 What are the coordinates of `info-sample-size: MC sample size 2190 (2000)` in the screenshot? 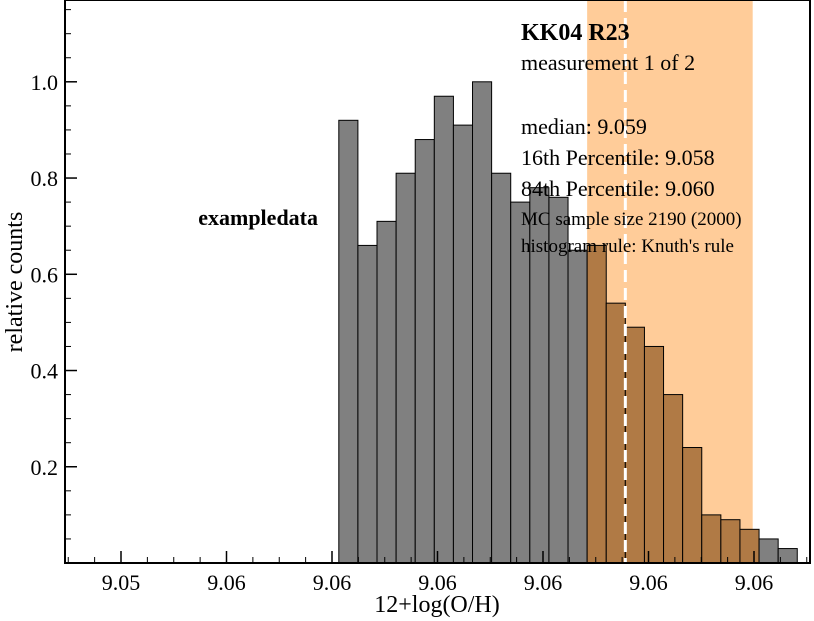 It's located at (631, 219).